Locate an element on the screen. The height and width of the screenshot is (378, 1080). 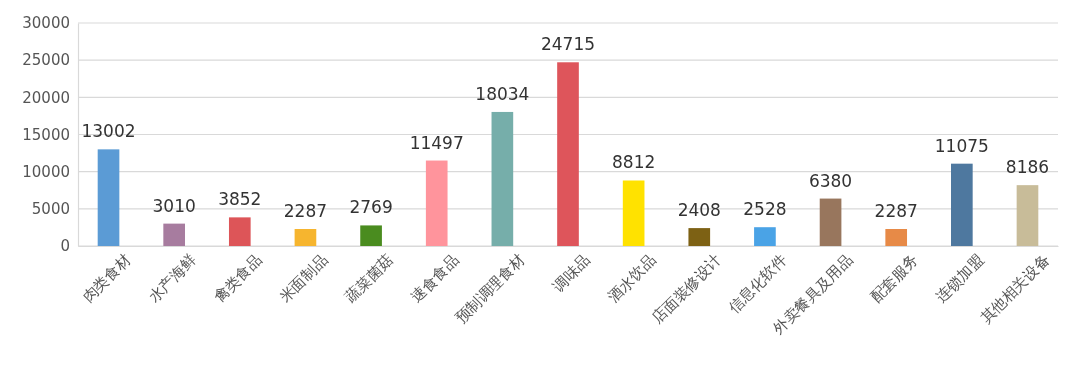
x-tick-label: 蔬菜菌菇 is located at coordinates (369, 278).